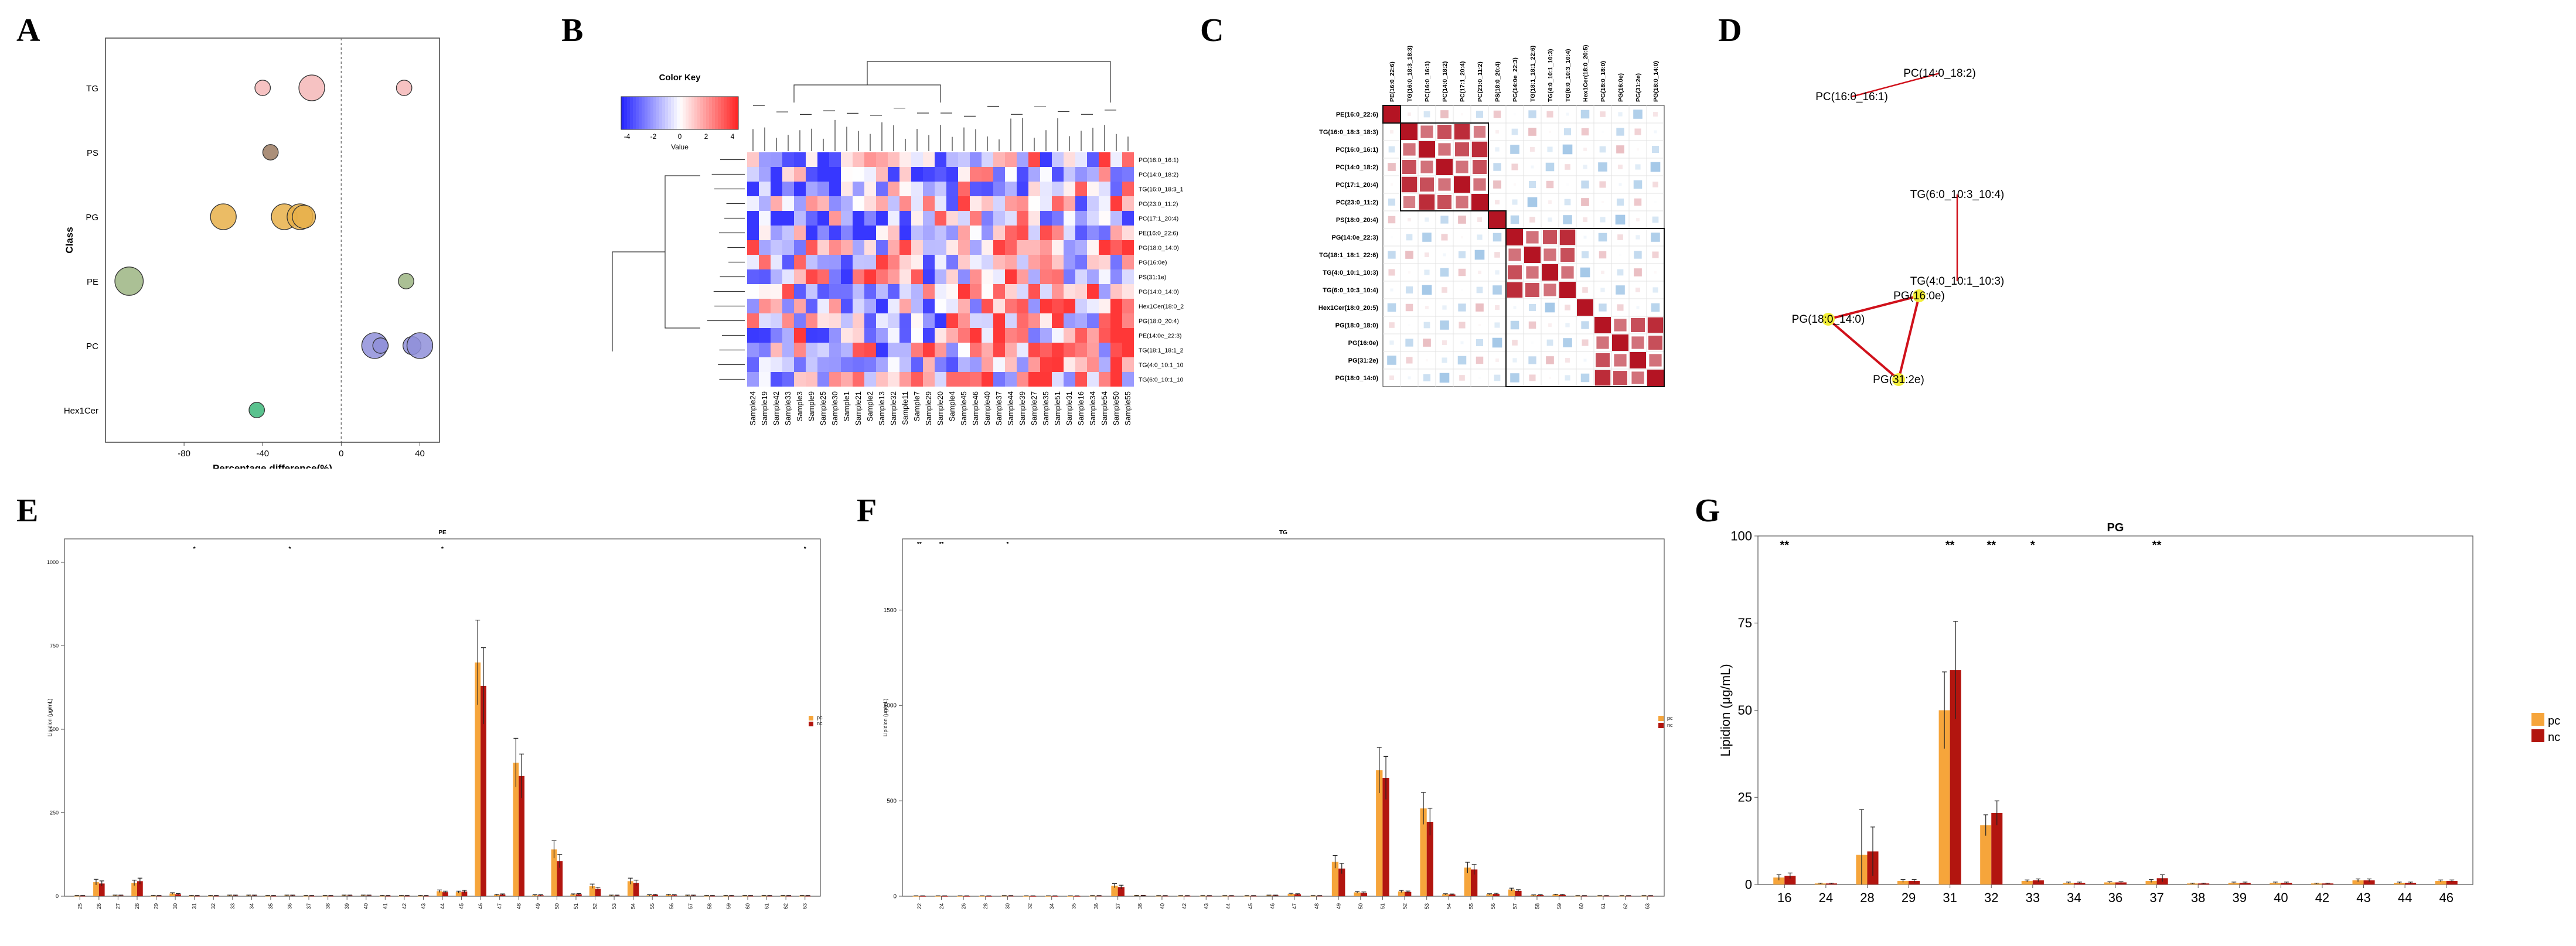 Image resolution: width=2576 pixels, height=946 pixels. I want to click on row-label: PE(16:0_22:6), so click(1357, 114).